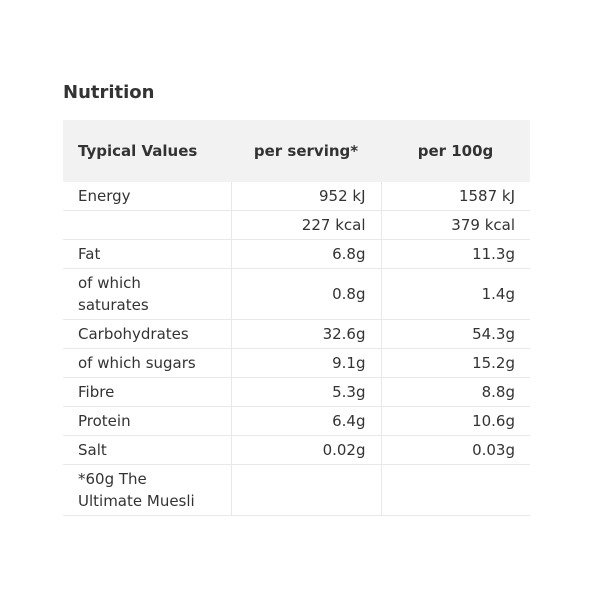 The height and width of the screenshot is (600, 600). What do you see at coordinates (109, 92) in the screenshot?
I see `section-title: Nutrition` at bounding box center [109, 92].